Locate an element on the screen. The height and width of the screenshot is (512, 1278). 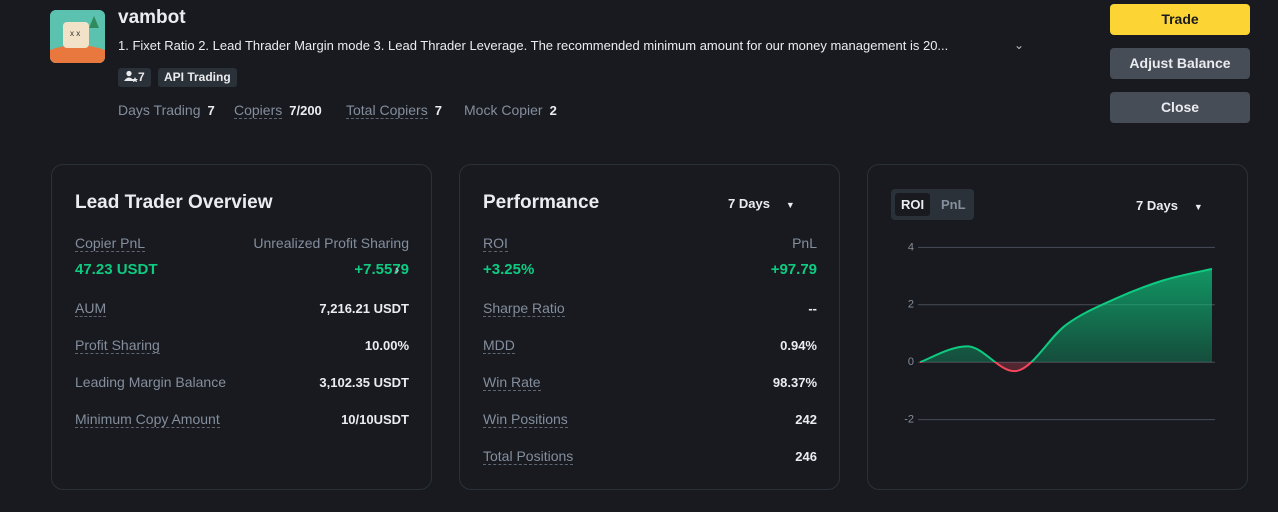
chart-period-select: 7 Days ▼ is located at coordinates (1169, 205).